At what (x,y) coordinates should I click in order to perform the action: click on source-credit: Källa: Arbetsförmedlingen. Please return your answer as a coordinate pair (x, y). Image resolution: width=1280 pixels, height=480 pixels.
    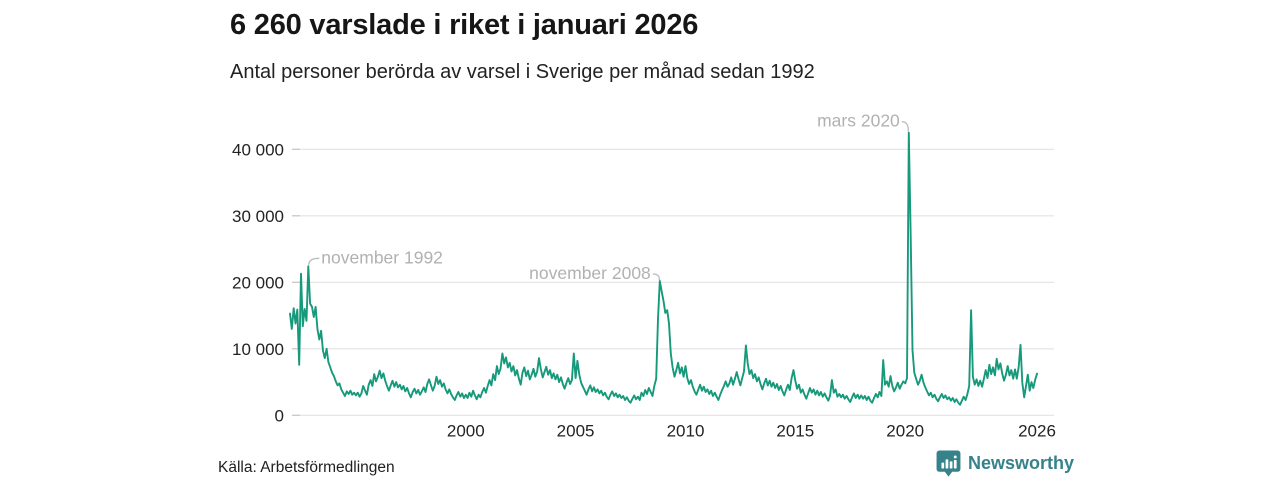
    Looking at the image, I should click on (306, 467).